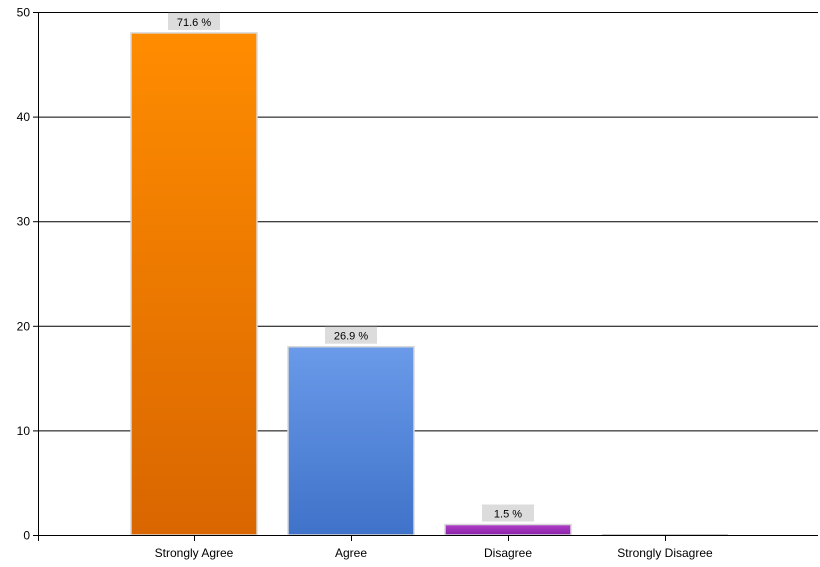 The height and width of the screenshot is (567, 820). I want to click on data-label-text: 71.6 %, so click(194, 23).